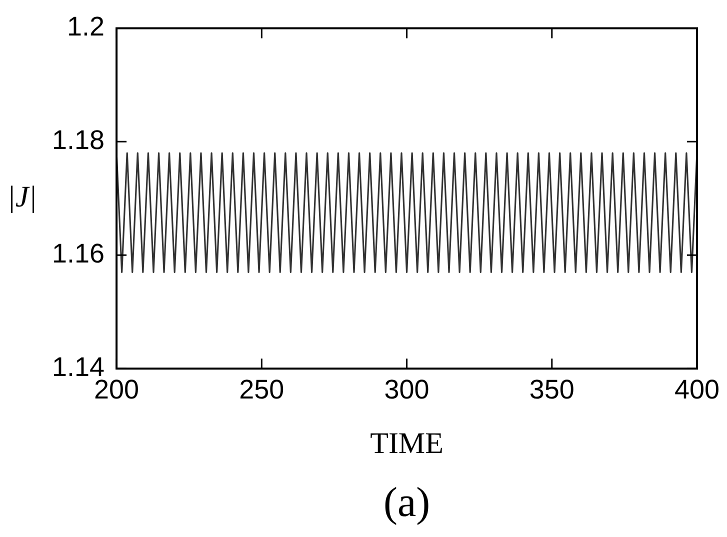 The height and width of the screenshot is (537, 727). I want to click on x-tick-label: 250, so click(261, 389).